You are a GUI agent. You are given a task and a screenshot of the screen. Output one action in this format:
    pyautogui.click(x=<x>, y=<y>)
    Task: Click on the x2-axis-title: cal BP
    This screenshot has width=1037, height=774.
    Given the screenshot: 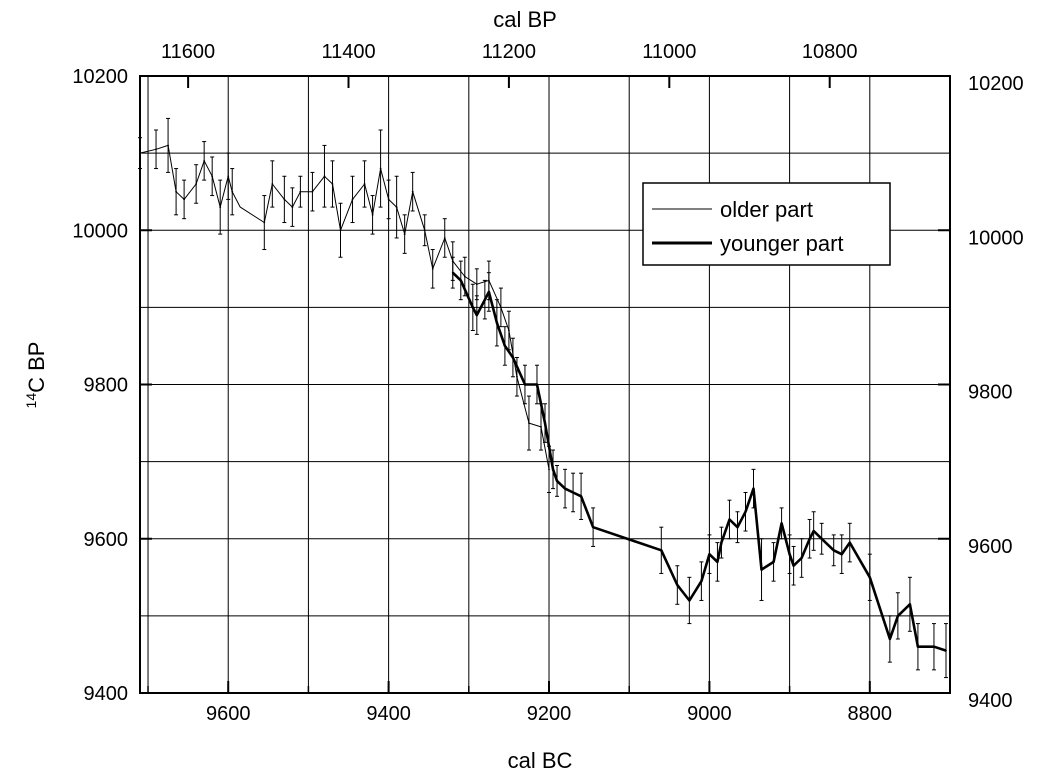 What is the action you would take?
    pyautogui.click(x=525, y=19)
    